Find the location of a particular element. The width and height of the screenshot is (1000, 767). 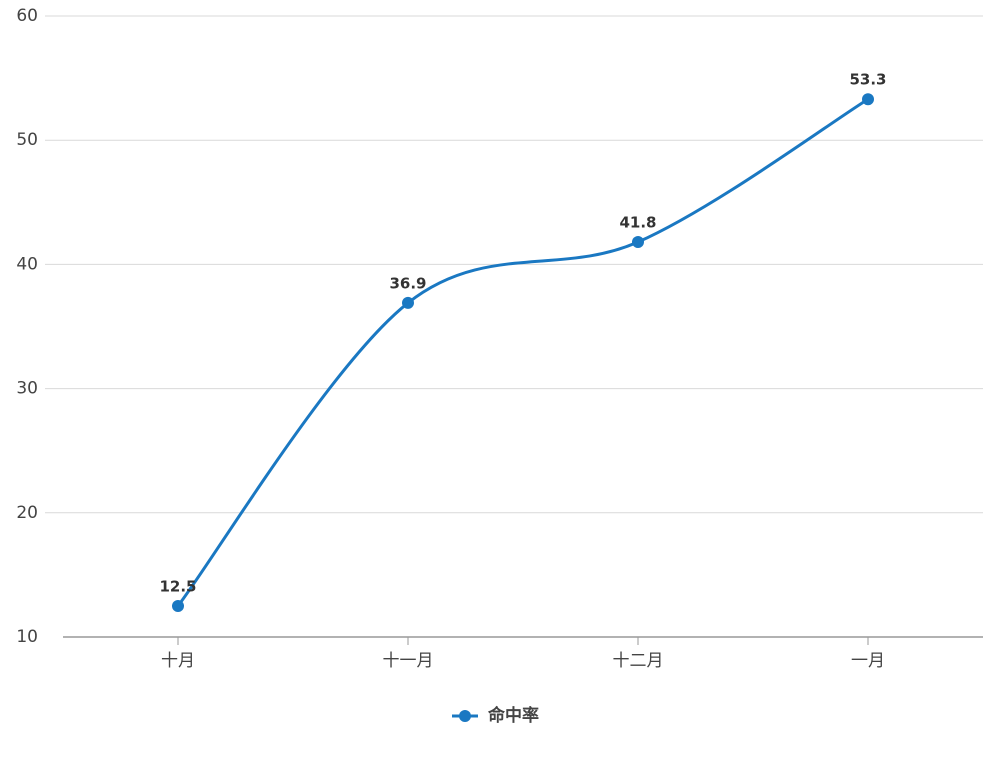

legend-marker is located at coordinates (465, 716).